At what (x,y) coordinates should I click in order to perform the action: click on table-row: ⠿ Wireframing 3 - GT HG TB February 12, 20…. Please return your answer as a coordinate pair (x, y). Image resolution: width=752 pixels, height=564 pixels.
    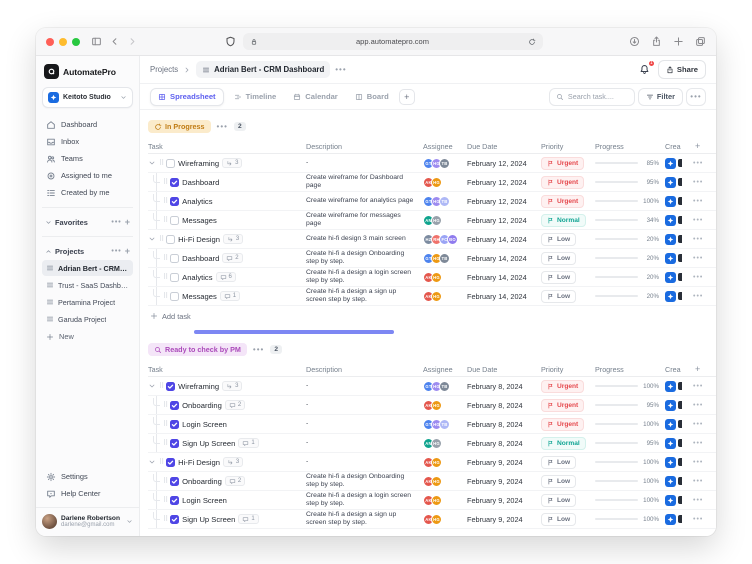
    Looking at the image, I should click on (432, 163).